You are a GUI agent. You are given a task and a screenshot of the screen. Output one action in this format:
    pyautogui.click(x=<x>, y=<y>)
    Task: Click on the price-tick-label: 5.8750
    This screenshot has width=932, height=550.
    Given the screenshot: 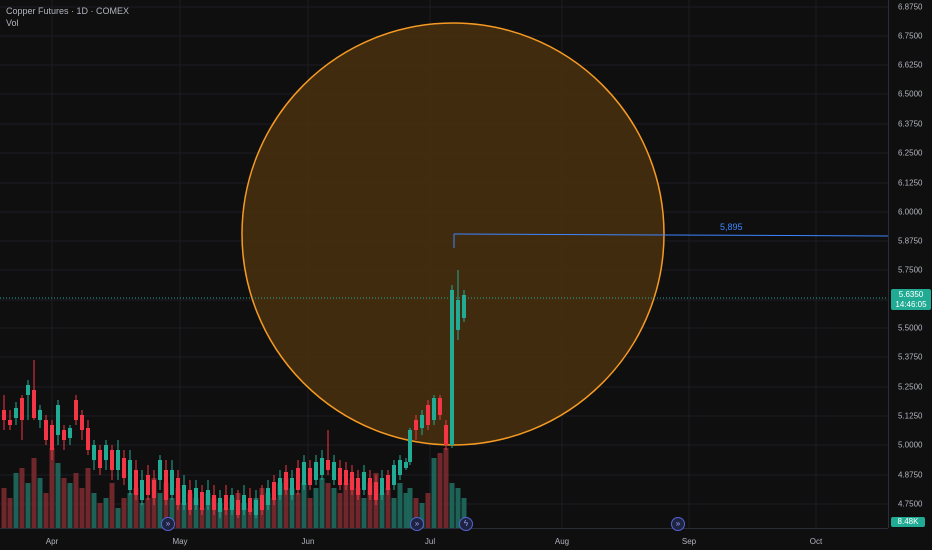 What is the action you would take?
    pyautogui.click(x=910, y=241)
    